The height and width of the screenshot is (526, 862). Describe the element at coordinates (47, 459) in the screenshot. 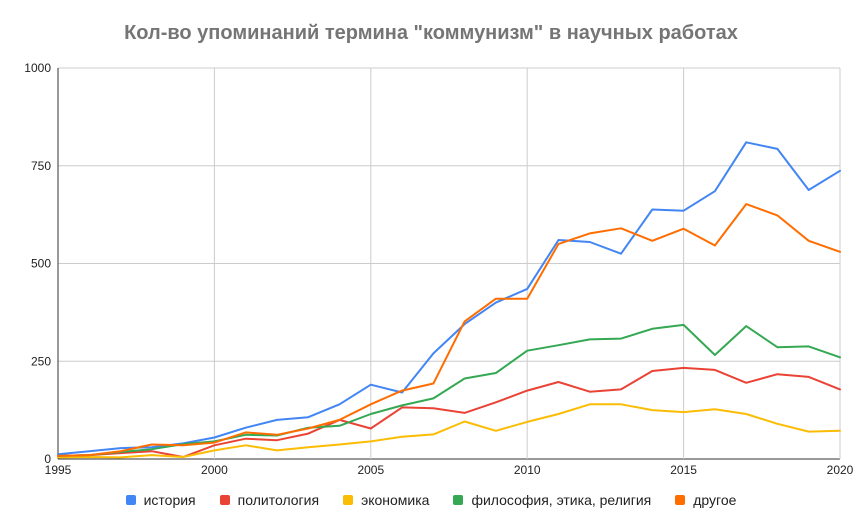

I see `y-tick-label: 0` at that location.